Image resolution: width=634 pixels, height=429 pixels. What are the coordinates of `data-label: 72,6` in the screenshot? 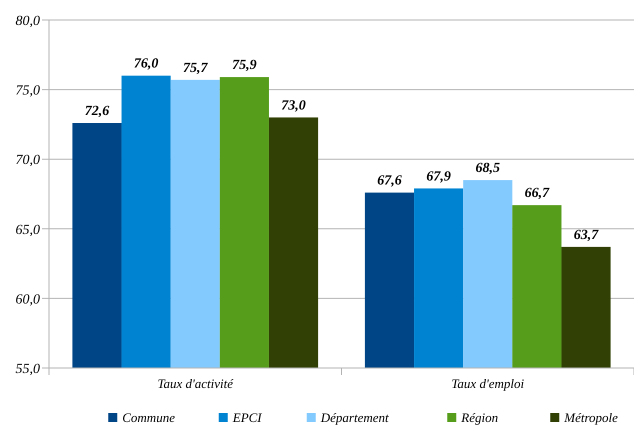 It's located at (97, 112).